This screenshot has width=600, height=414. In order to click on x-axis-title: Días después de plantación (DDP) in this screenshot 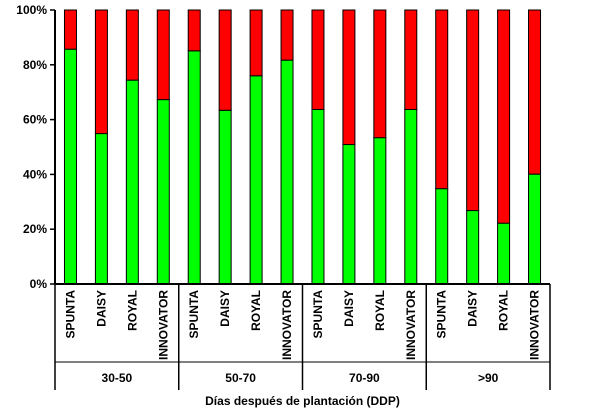, I will do `click(302, 401)`.